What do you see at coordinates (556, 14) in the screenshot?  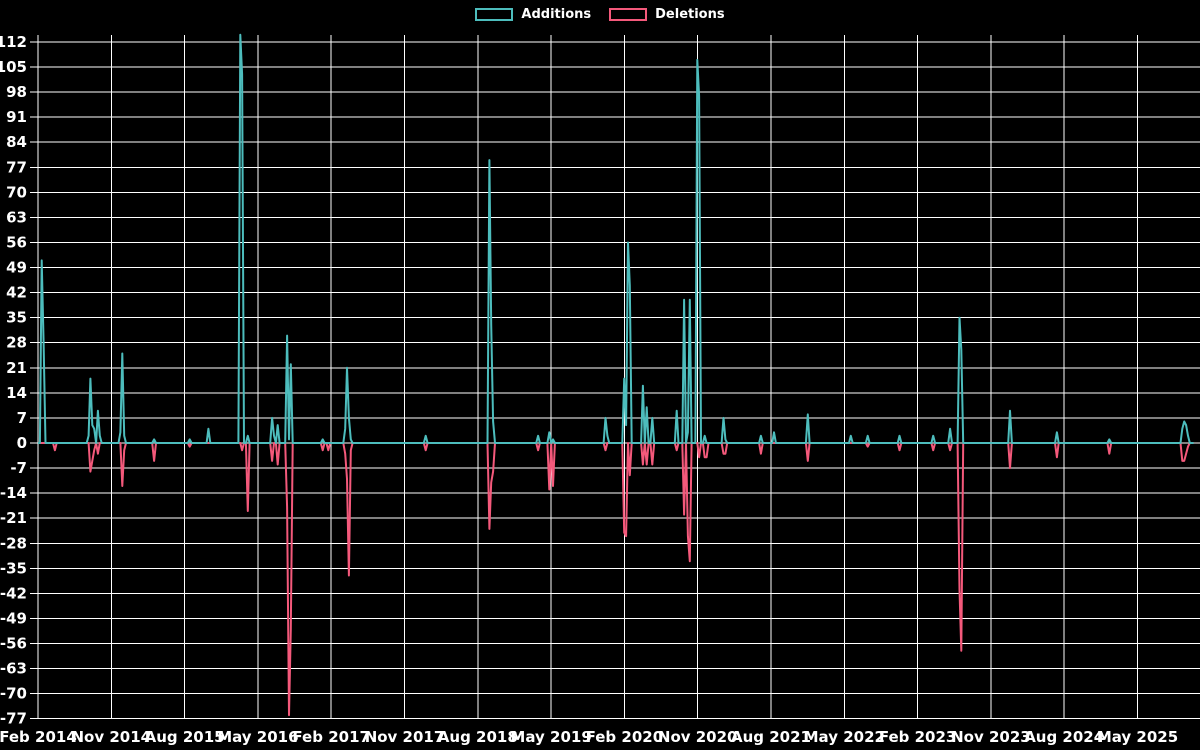 I see `legend-label-additions: Additions` at bounding box center [556, 14].